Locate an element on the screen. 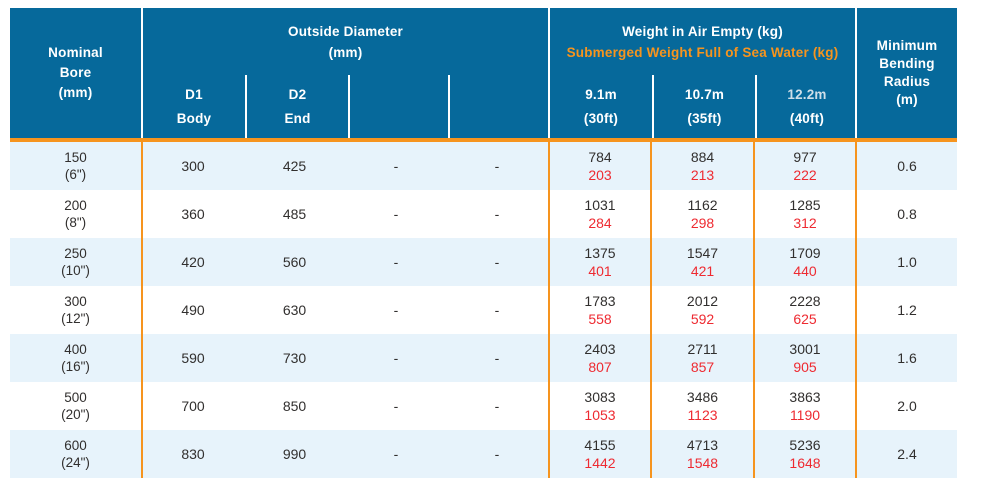 This screenshot has height=492, width=990. bending-radius-cell: 1.6 is located at coordinates (906, 358).